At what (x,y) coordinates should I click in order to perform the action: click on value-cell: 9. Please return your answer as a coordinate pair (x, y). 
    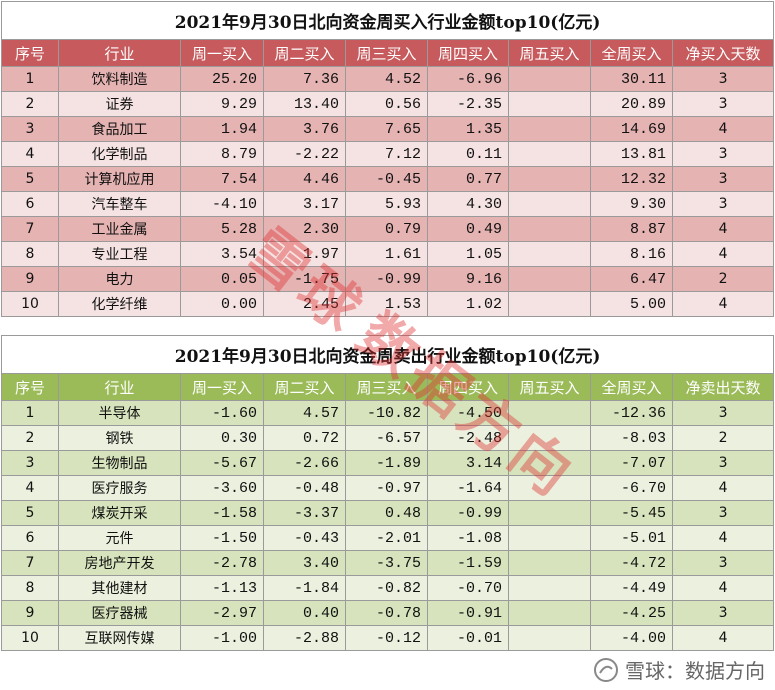
    Looking at the image, I should click on (30, 279).